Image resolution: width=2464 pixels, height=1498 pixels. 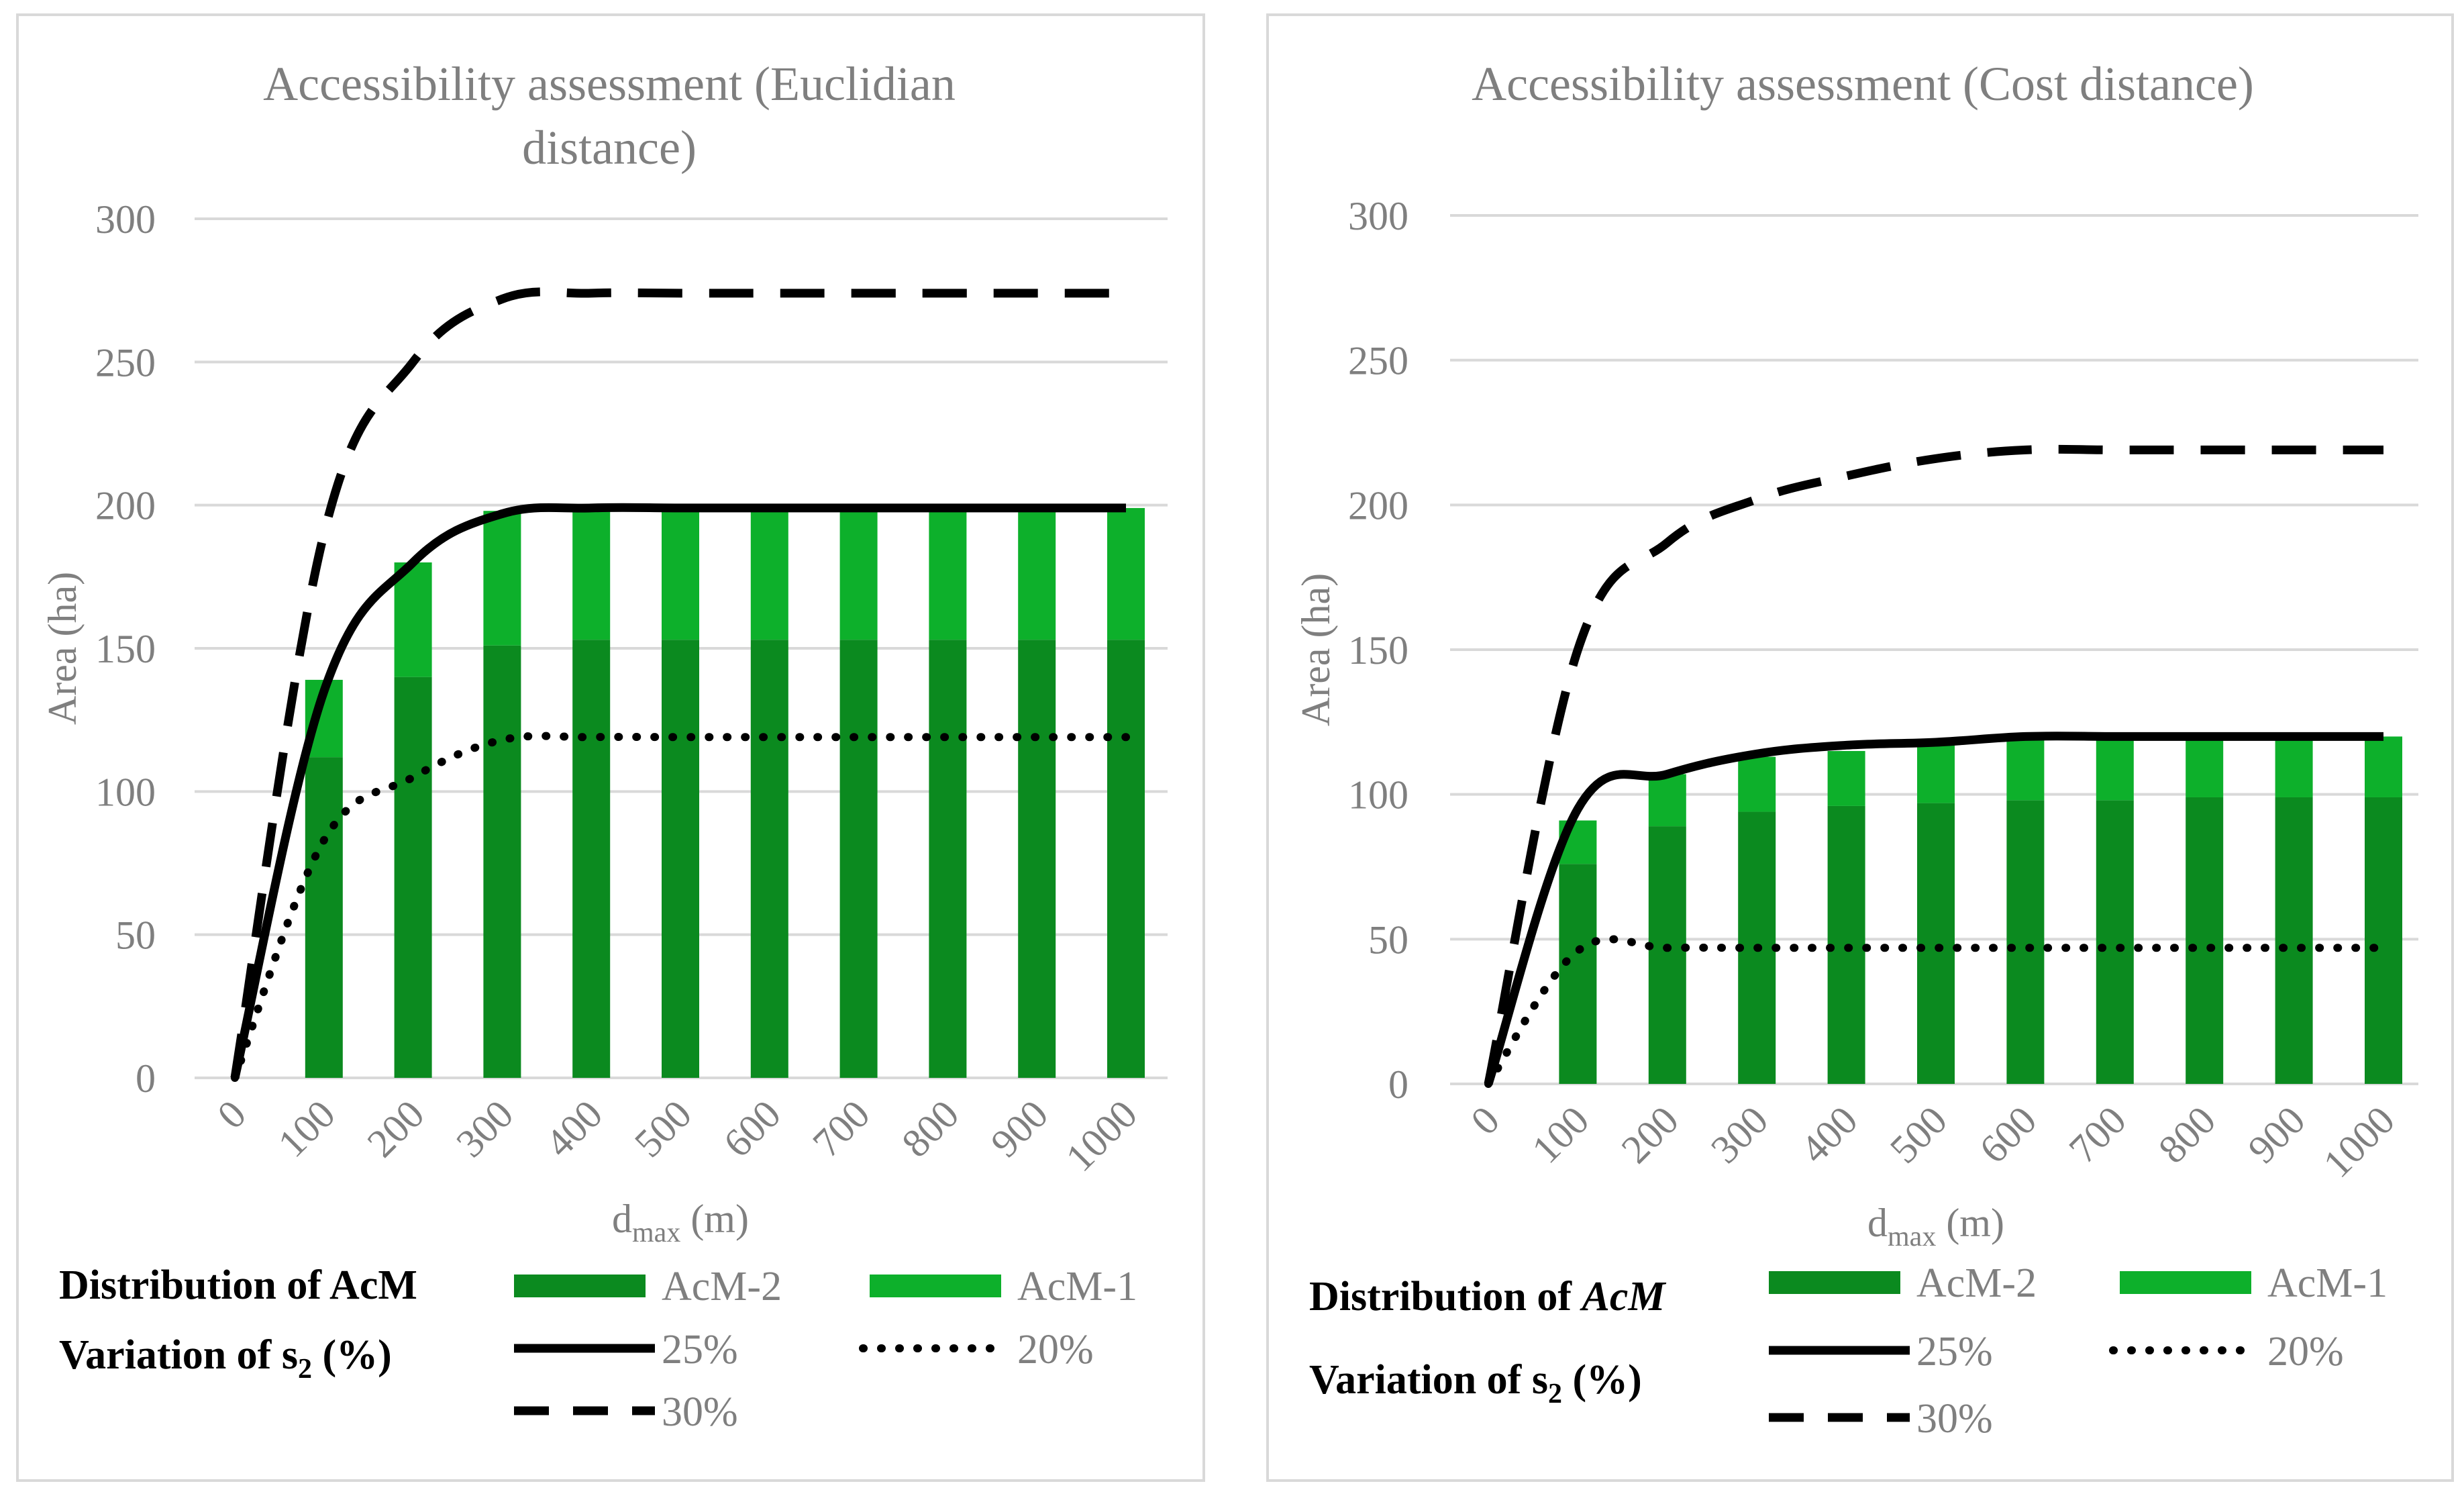 I want to click on legend-distribution-label: Distribution of AcM, so click(x=238, y=1285).